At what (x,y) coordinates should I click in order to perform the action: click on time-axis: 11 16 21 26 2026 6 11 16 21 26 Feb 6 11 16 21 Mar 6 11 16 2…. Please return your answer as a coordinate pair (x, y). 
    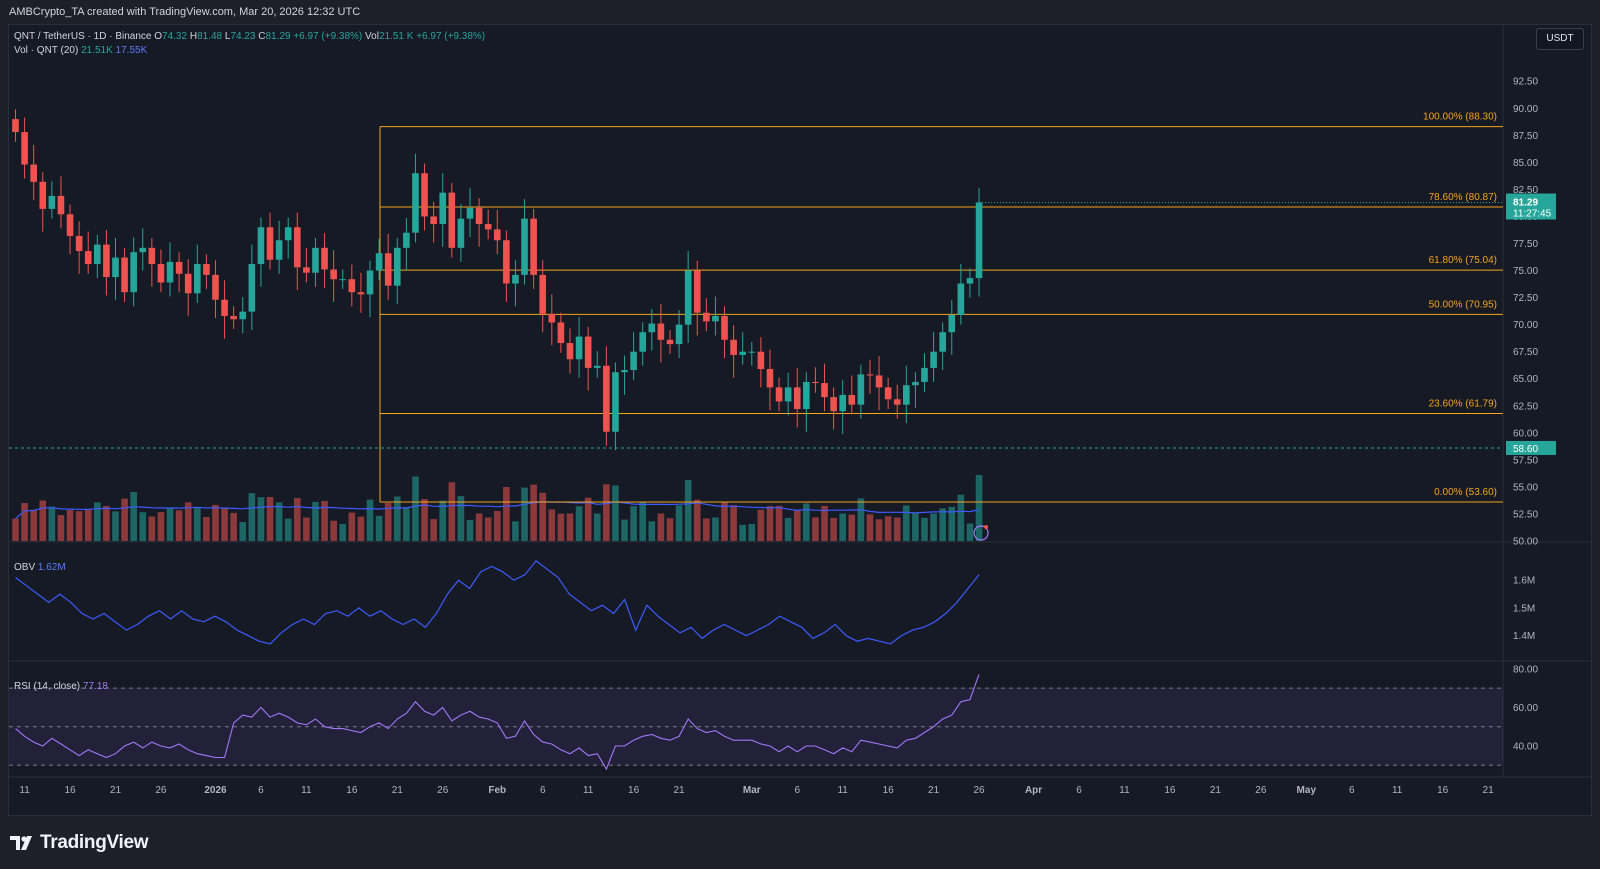
    Looking at the image, I should click on (756, 790).